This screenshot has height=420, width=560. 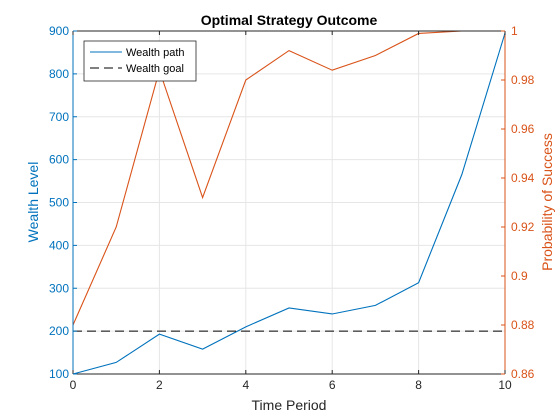 I want to click on y-left-tick-label: 700, so click(x=59, y=117).